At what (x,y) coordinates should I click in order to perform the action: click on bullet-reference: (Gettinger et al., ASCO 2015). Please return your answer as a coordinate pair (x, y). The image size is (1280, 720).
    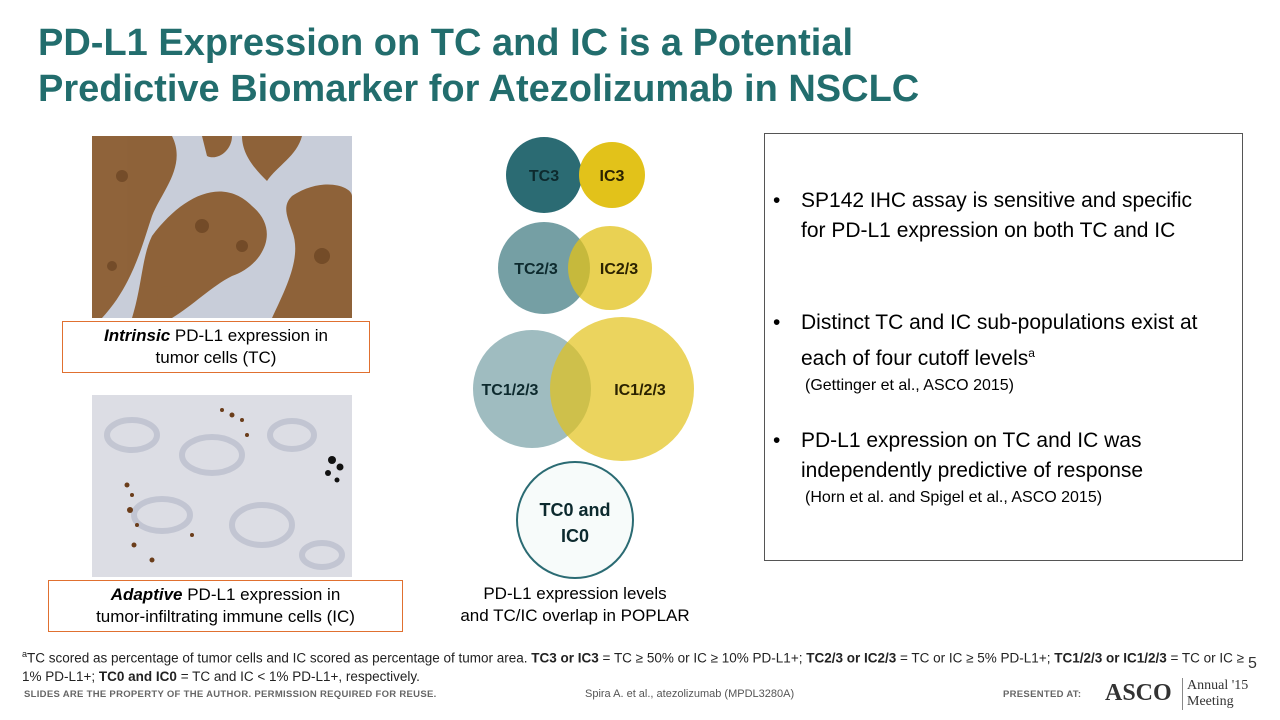
    Looking at the image, I should click on (909, 385).